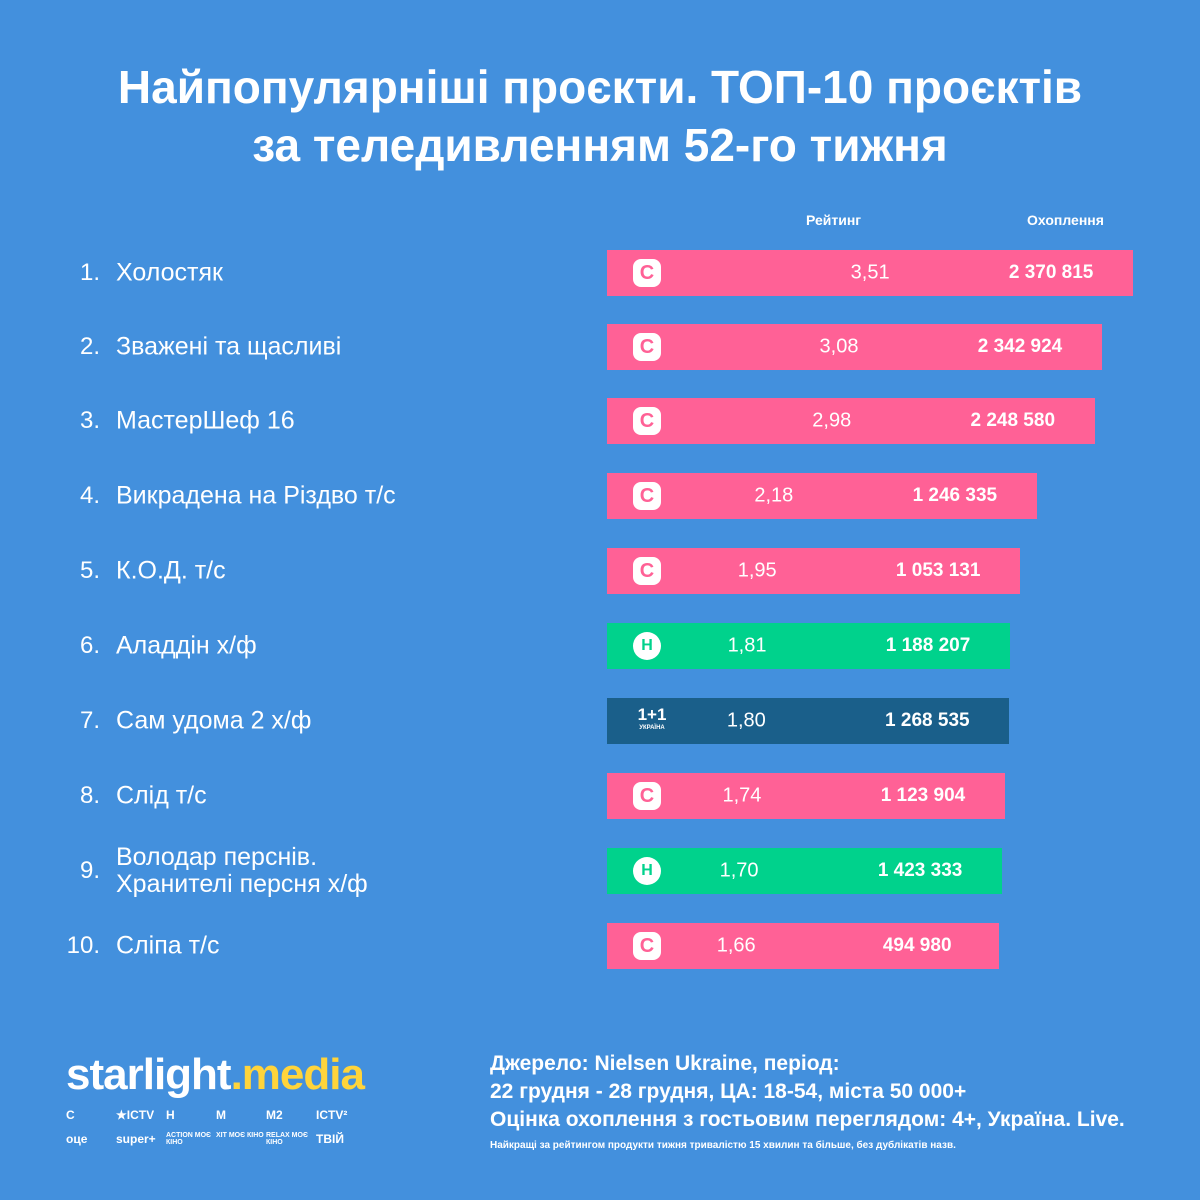 The width and height of the screenshot is (1200, 1200). What do you see at coordinates (814, 571) in the screenshot?
I see `bar: С 1,95 1 053 131` at bounding box center [814, 571].